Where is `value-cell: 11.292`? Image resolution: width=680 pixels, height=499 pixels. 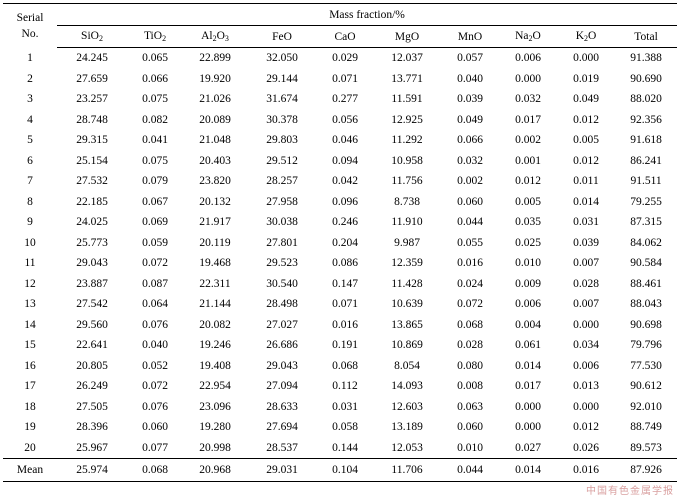
value-cell: 11.292 is located at coordinates (407, 140).